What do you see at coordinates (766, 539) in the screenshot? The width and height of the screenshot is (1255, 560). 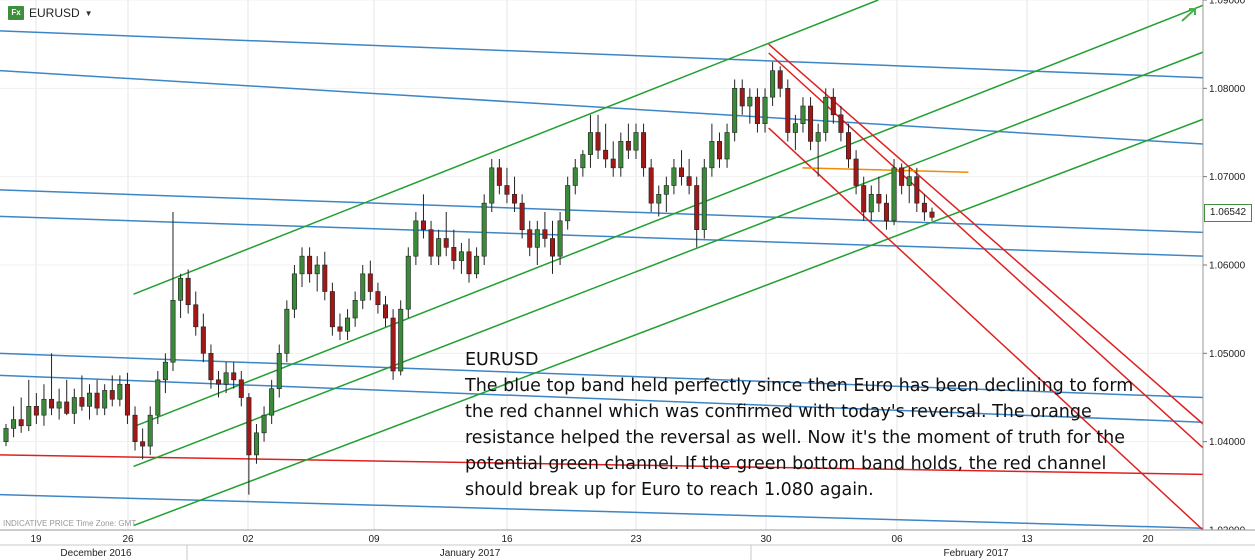 I see `x-tick-label: 30` at bounding box center [766, 539].